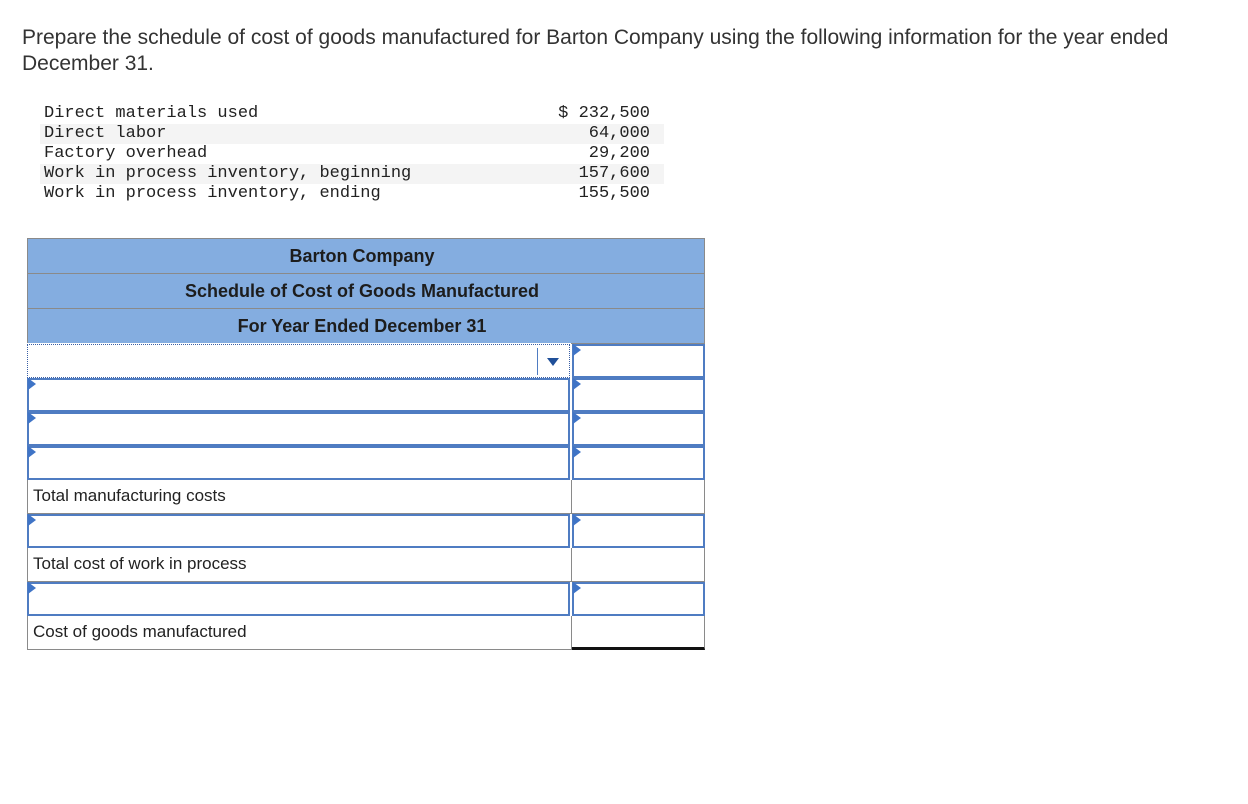 The height and width of the screenshot is (804, 1248). I want to click on row-4-amount-input, so click(638, 463).